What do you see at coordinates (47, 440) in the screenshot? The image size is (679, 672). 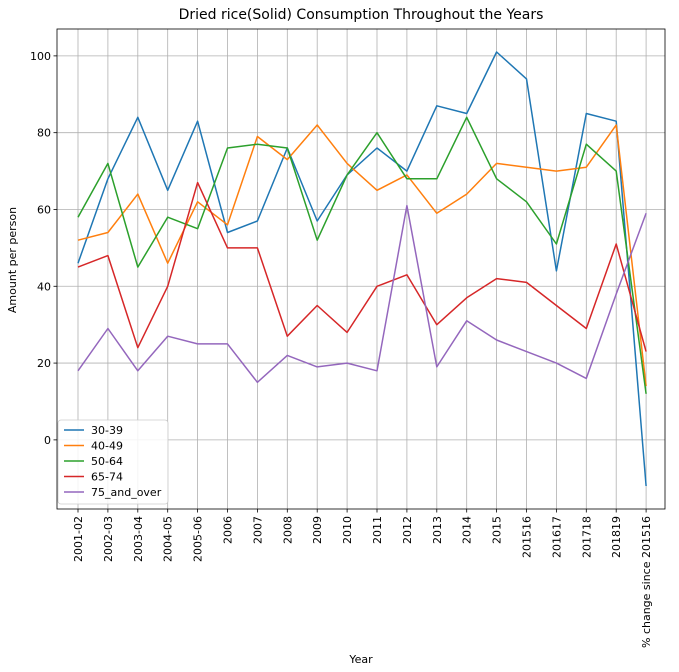 I see `y-tick-label: 0` at bounding box center [47, 440].